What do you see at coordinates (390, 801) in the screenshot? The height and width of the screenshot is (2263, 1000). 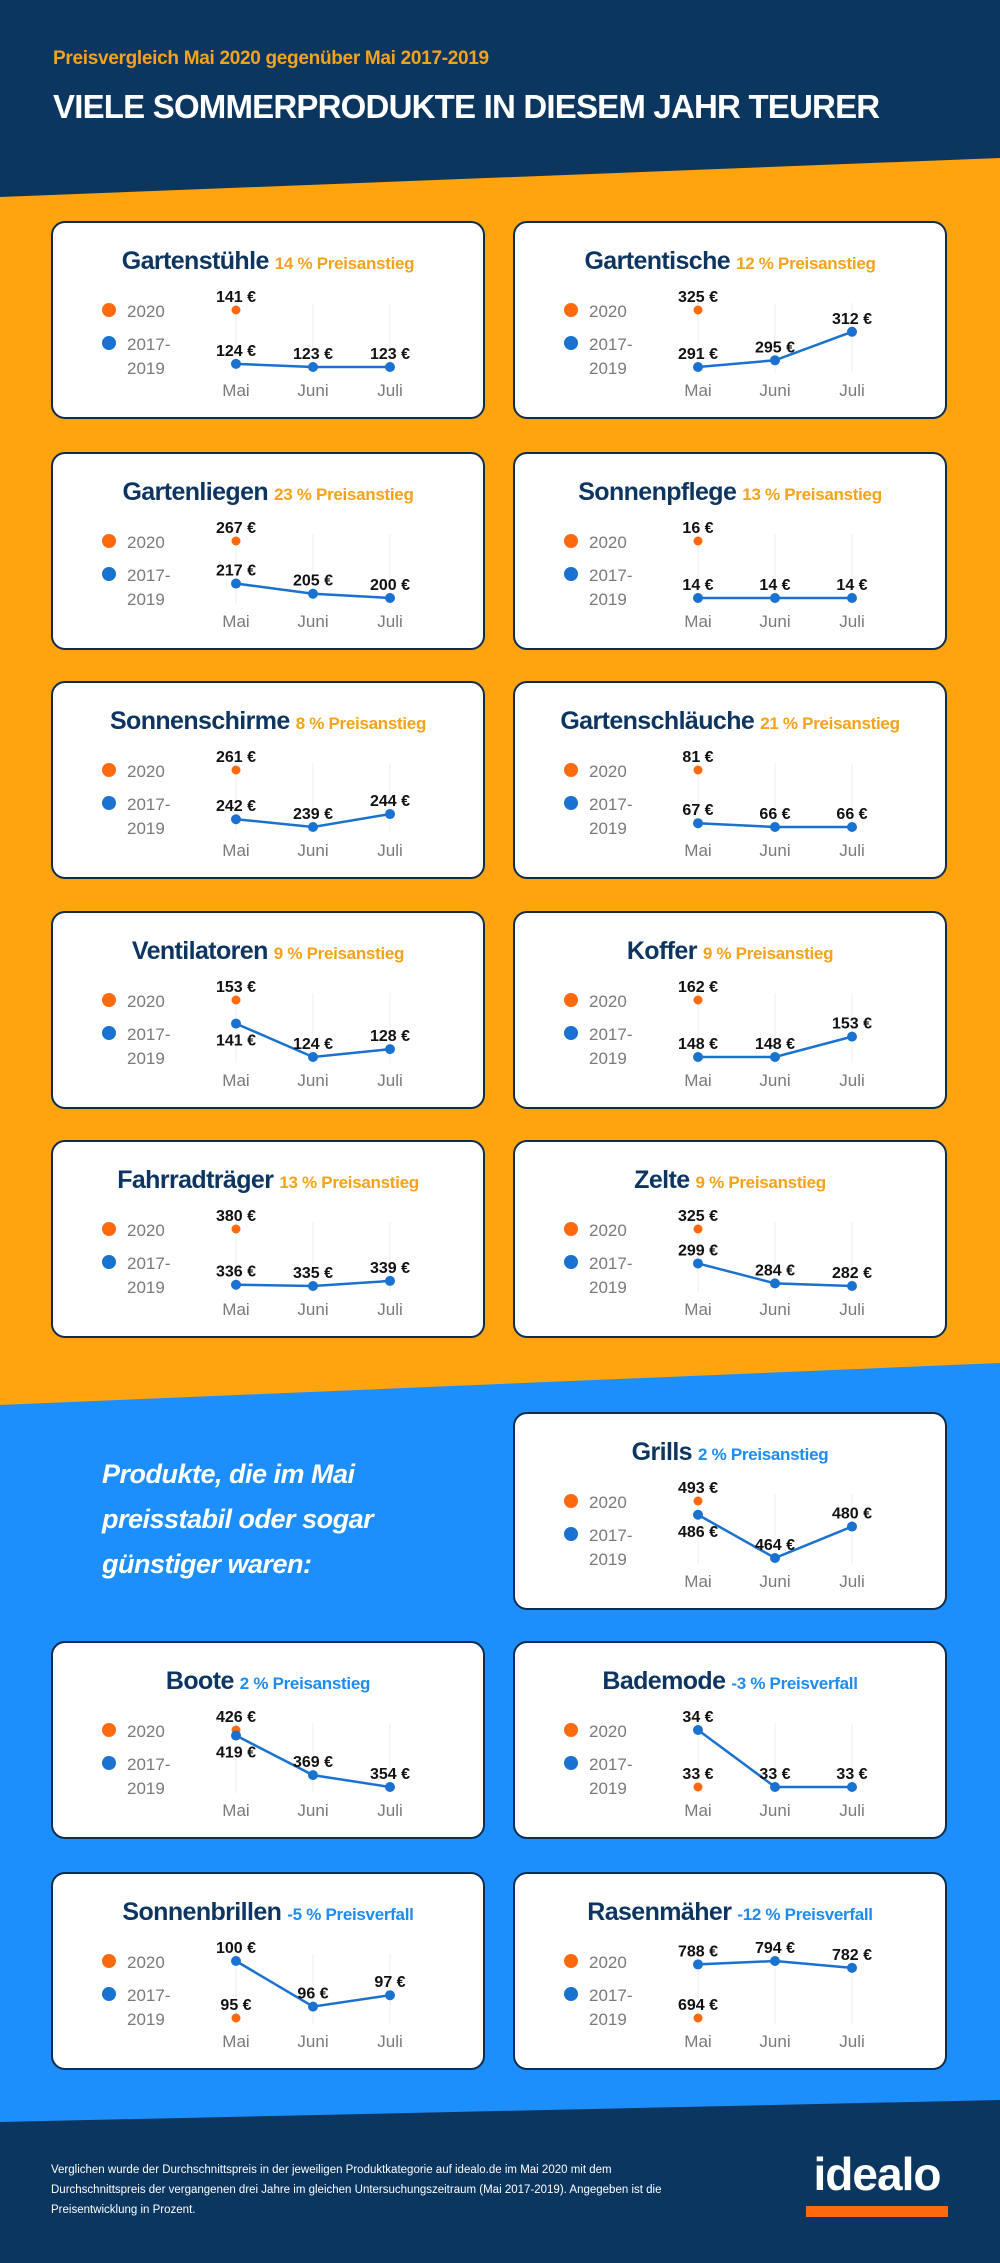 I see `value-label-2017-2019: 244 €` at bounding box center [390, 801].